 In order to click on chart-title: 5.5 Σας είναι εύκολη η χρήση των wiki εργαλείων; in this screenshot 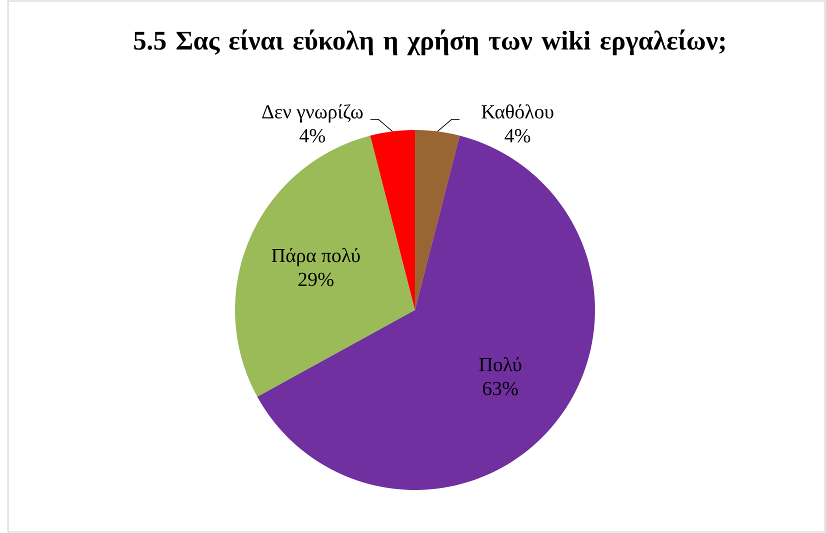, I will do `click(429, 43)`.